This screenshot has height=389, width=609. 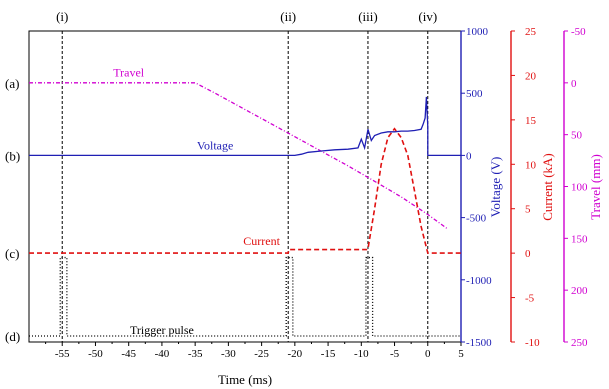 What do you see at coordinates (12, 83) in the screenshot?
I see `row-label: (a)` at bounding box center [12, 83].